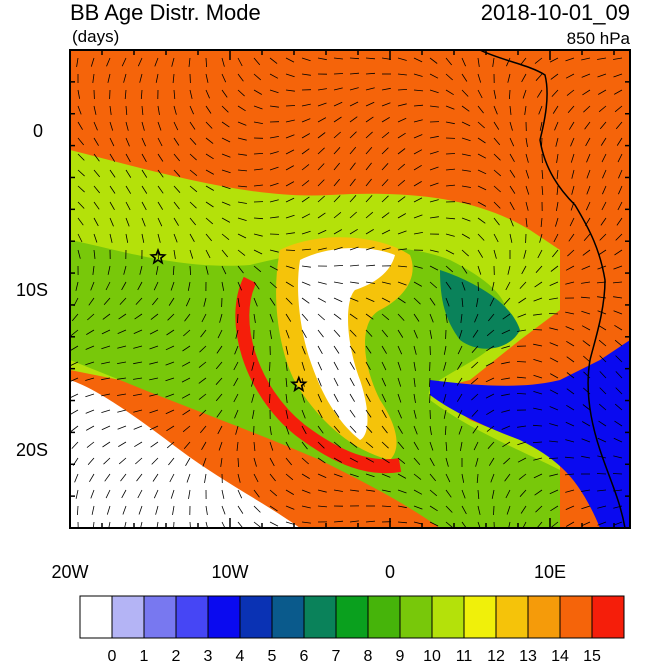 The height and width of the screenshot is (667, 650). What do you see at coordinates (432, 656) in the screenshot?
I see `colorbar-label: 10` at bounding box center [432, 656].